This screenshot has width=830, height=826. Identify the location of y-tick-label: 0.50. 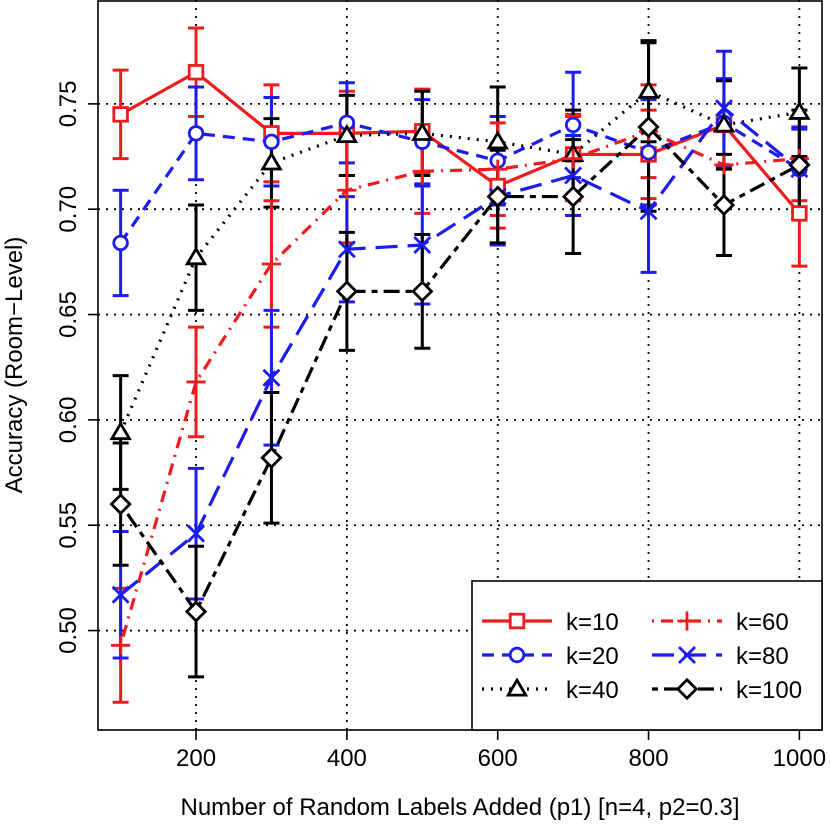
(68, 630).